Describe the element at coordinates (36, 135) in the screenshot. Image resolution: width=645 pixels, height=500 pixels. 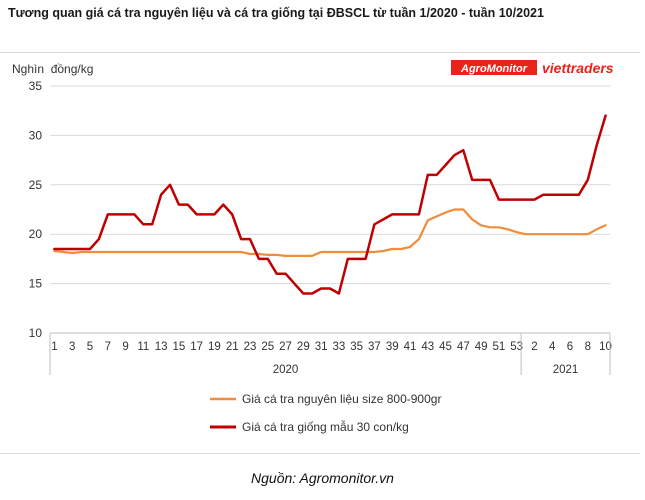
I see `y-tick-label: 30` at that location.